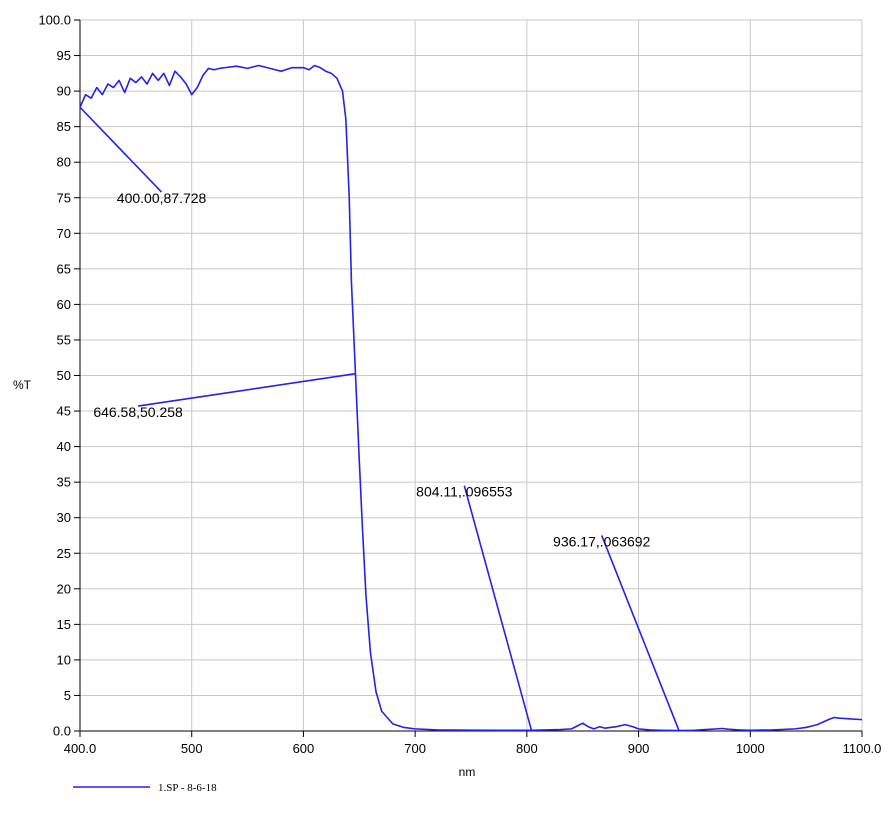  I want to click on legend-label: 1.SP - 8-6-18, so click(187, 788).